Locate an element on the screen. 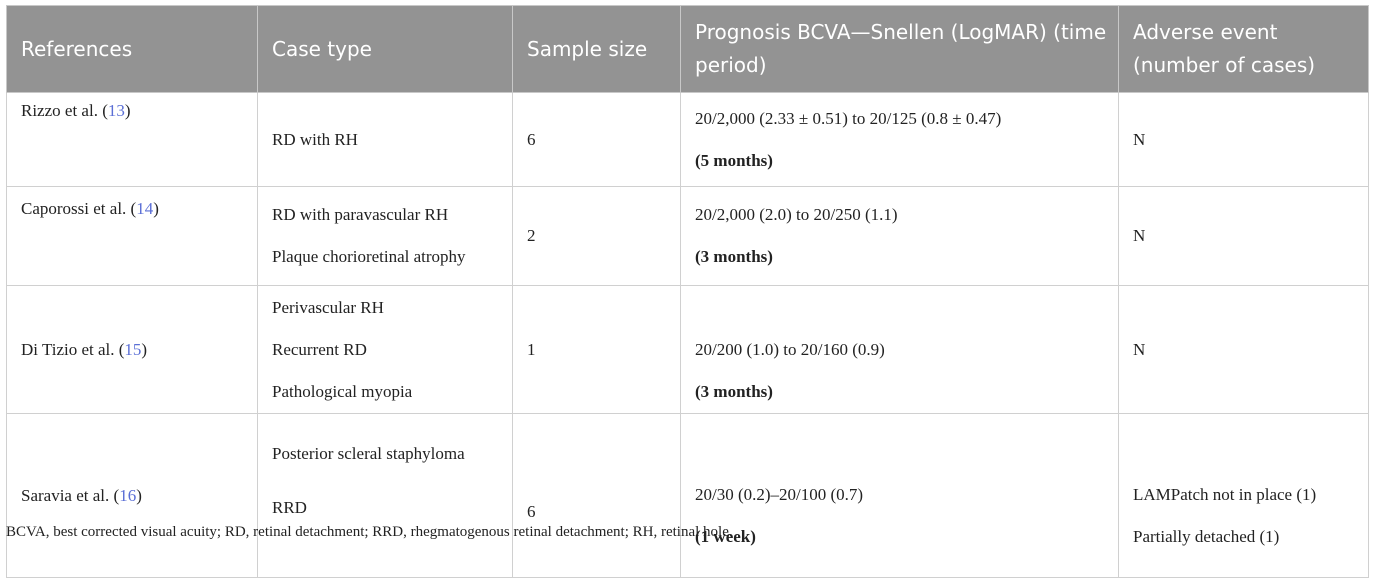  reference-cell: Caporossi et al. (14) is located at coordinates (132, 236).